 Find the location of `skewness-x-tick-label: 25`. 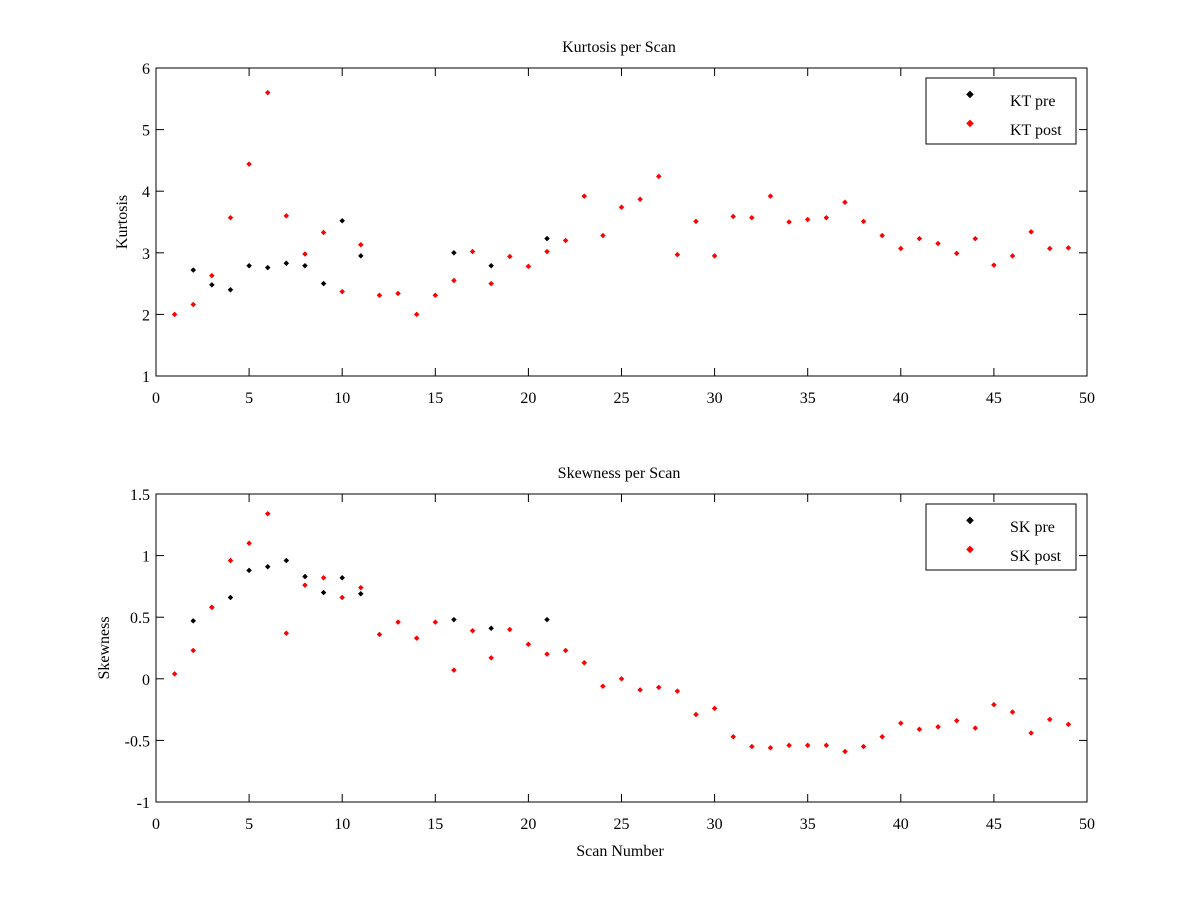

skewness-x-tick-label: 25 is located at coordinates (622, 824).